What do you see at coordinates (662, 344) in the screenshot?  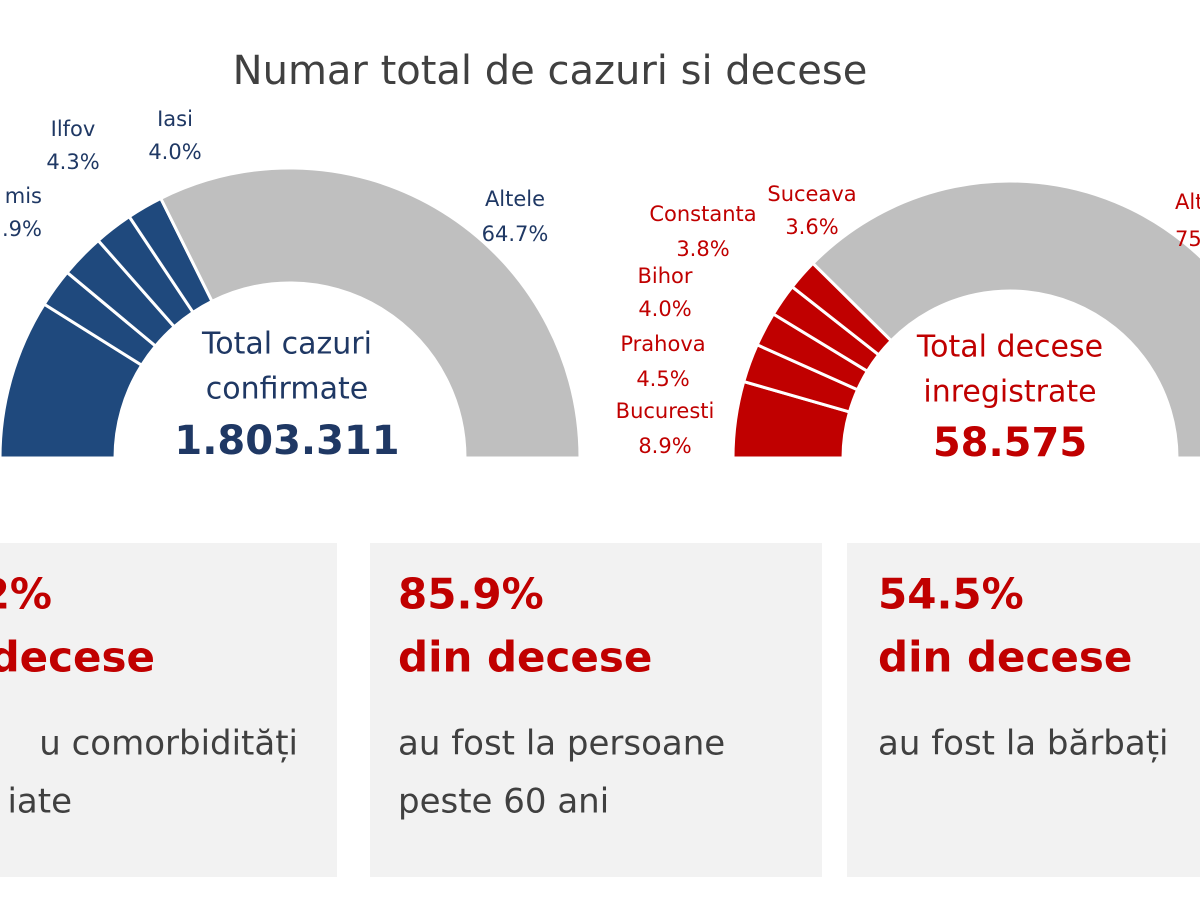 I see `segment-label: Prahova` at bounding box center [662, 344].